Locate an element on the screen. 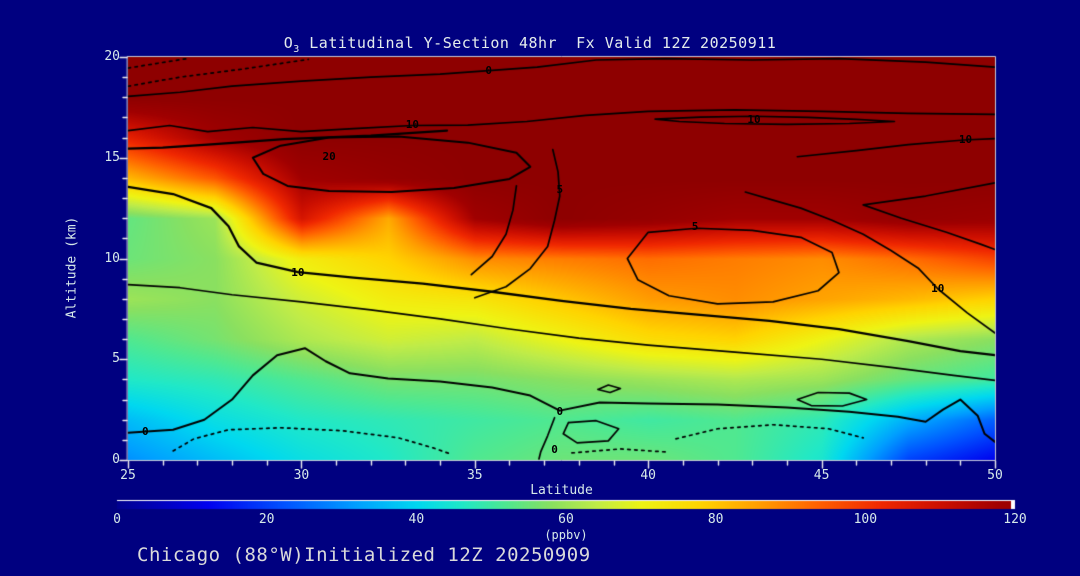  contour-label: 20 is located at coordinates (329, 156).